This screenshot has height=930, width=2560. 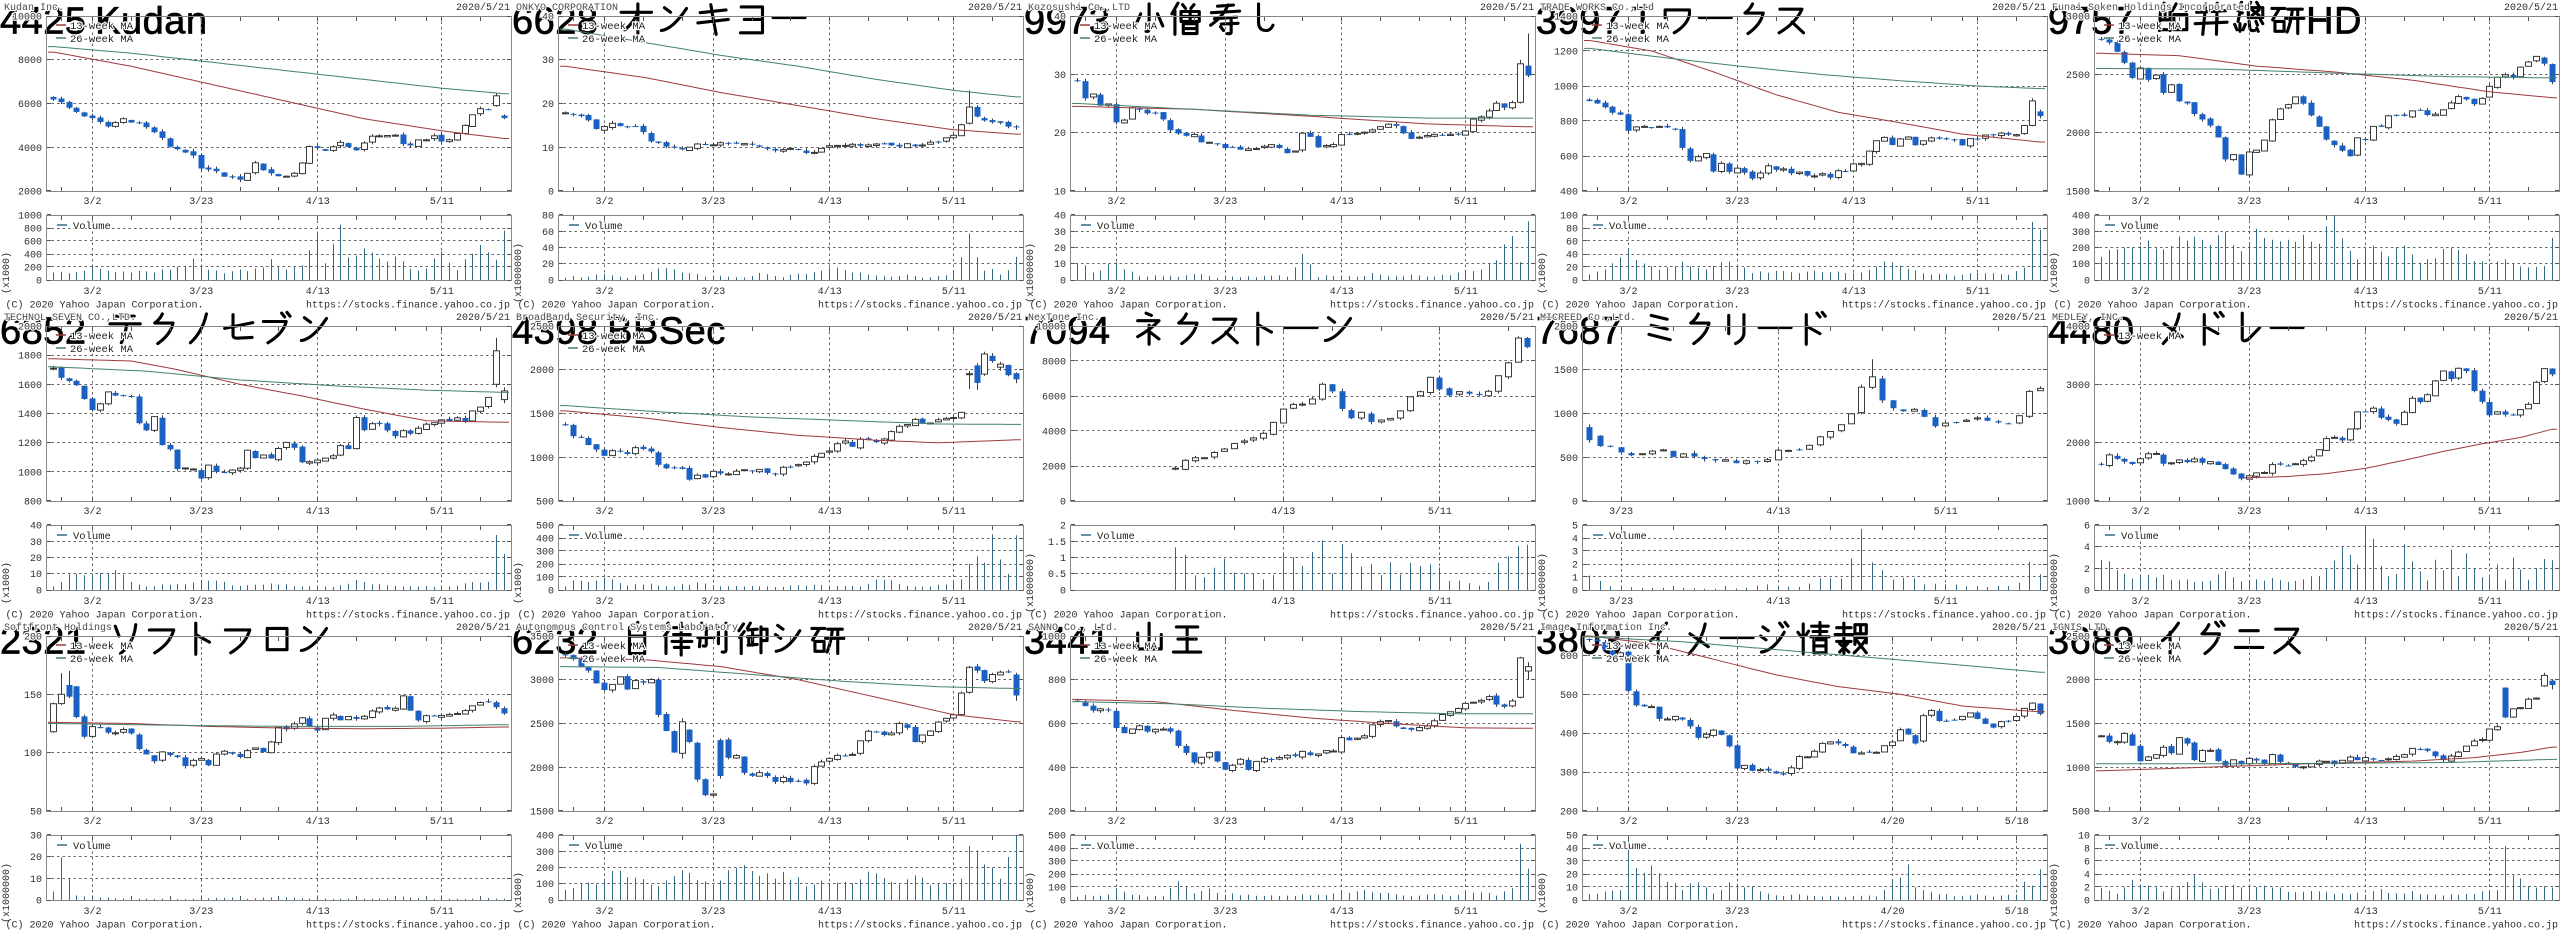 What do you see at coordinates (561, 642) in the screenshot?
I see `svg-text: 6232` at bounding box center [561, 642].